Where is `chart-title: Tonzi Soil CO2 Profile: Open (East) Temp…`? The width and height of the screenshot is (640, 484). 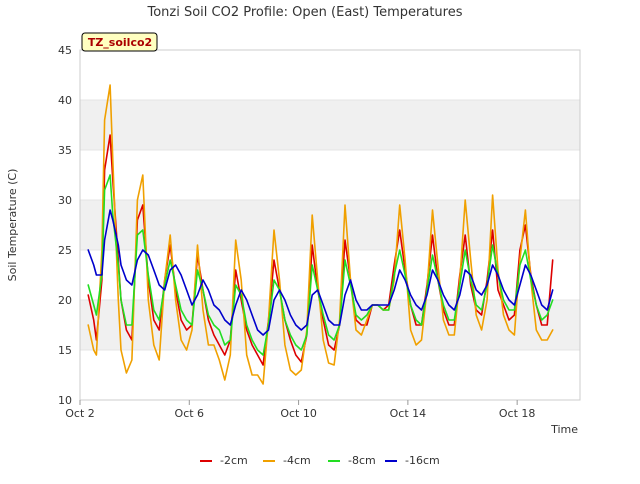 chart-title: Tonzi Soil CO2 Profile: Open (East) Temp… is located at coordinates (304, 12).